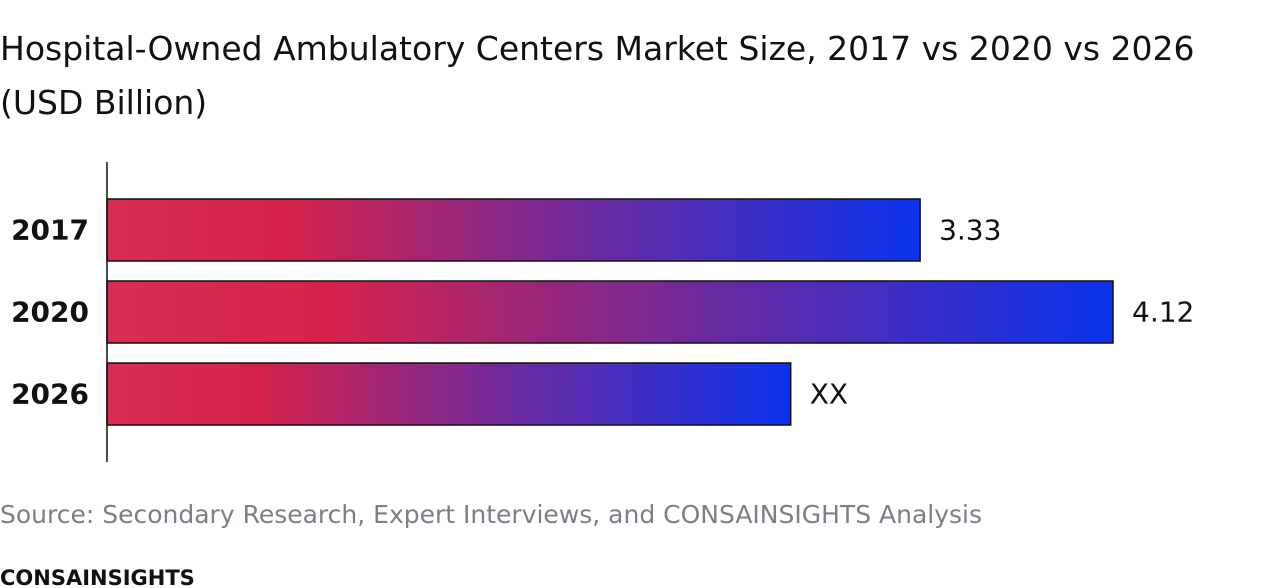 The image size is (1280, 588). What do you see at coordinates (610, 312) in the screenshot?
I see `bar-2020` at bounding box center [610, 312].